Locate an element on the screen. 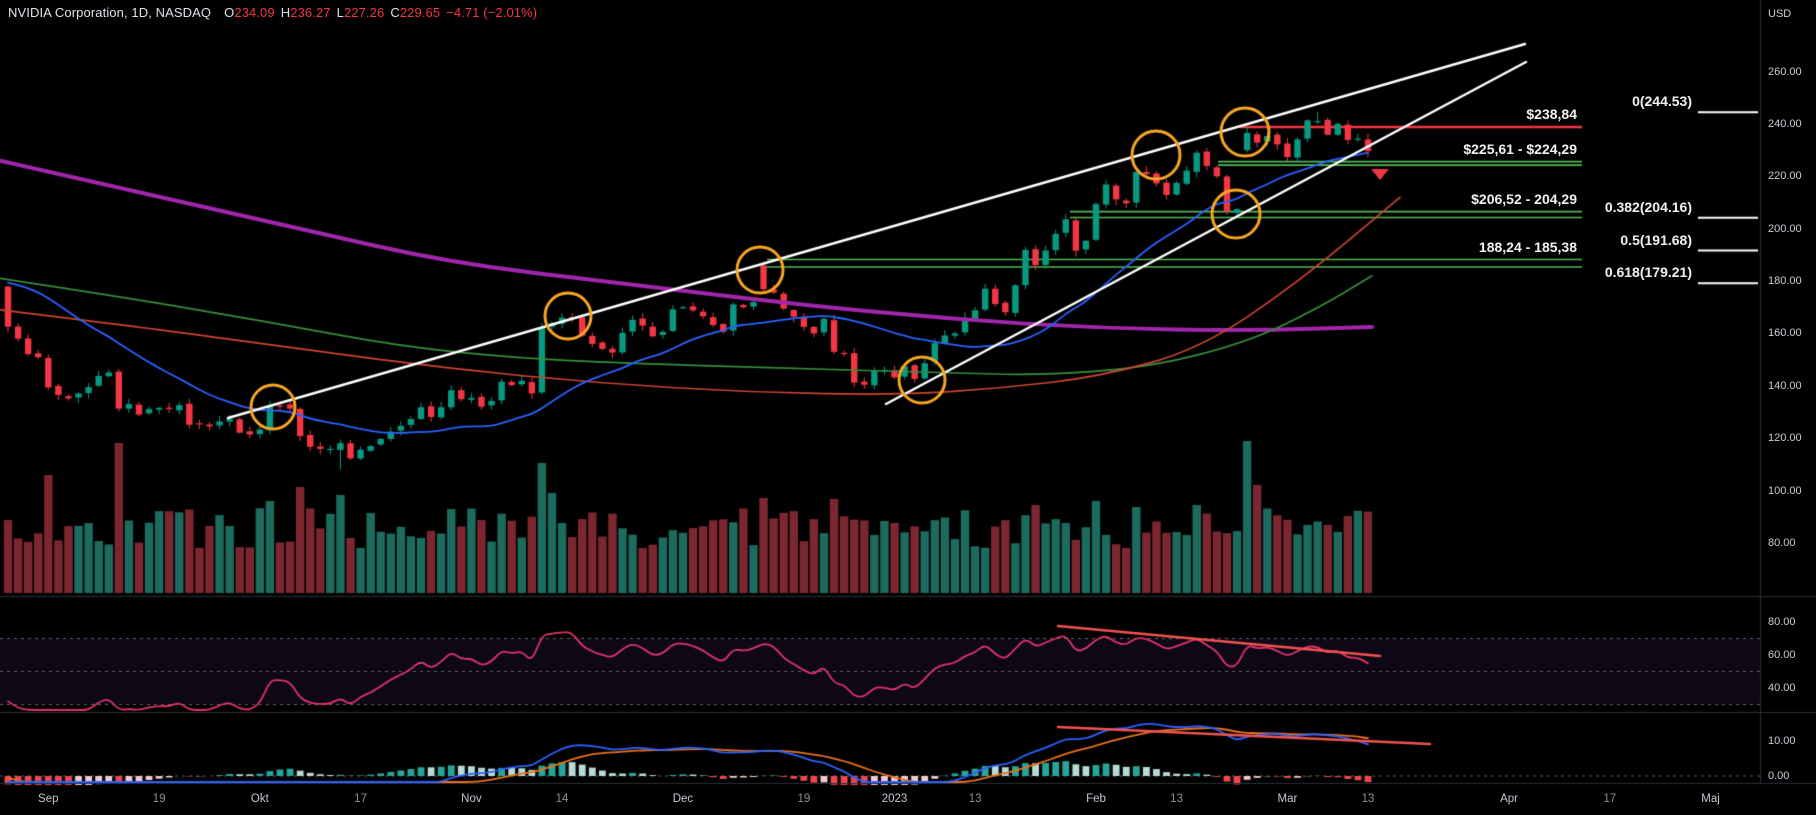  low-value: 227.26 is located at coordinates (364, 12).